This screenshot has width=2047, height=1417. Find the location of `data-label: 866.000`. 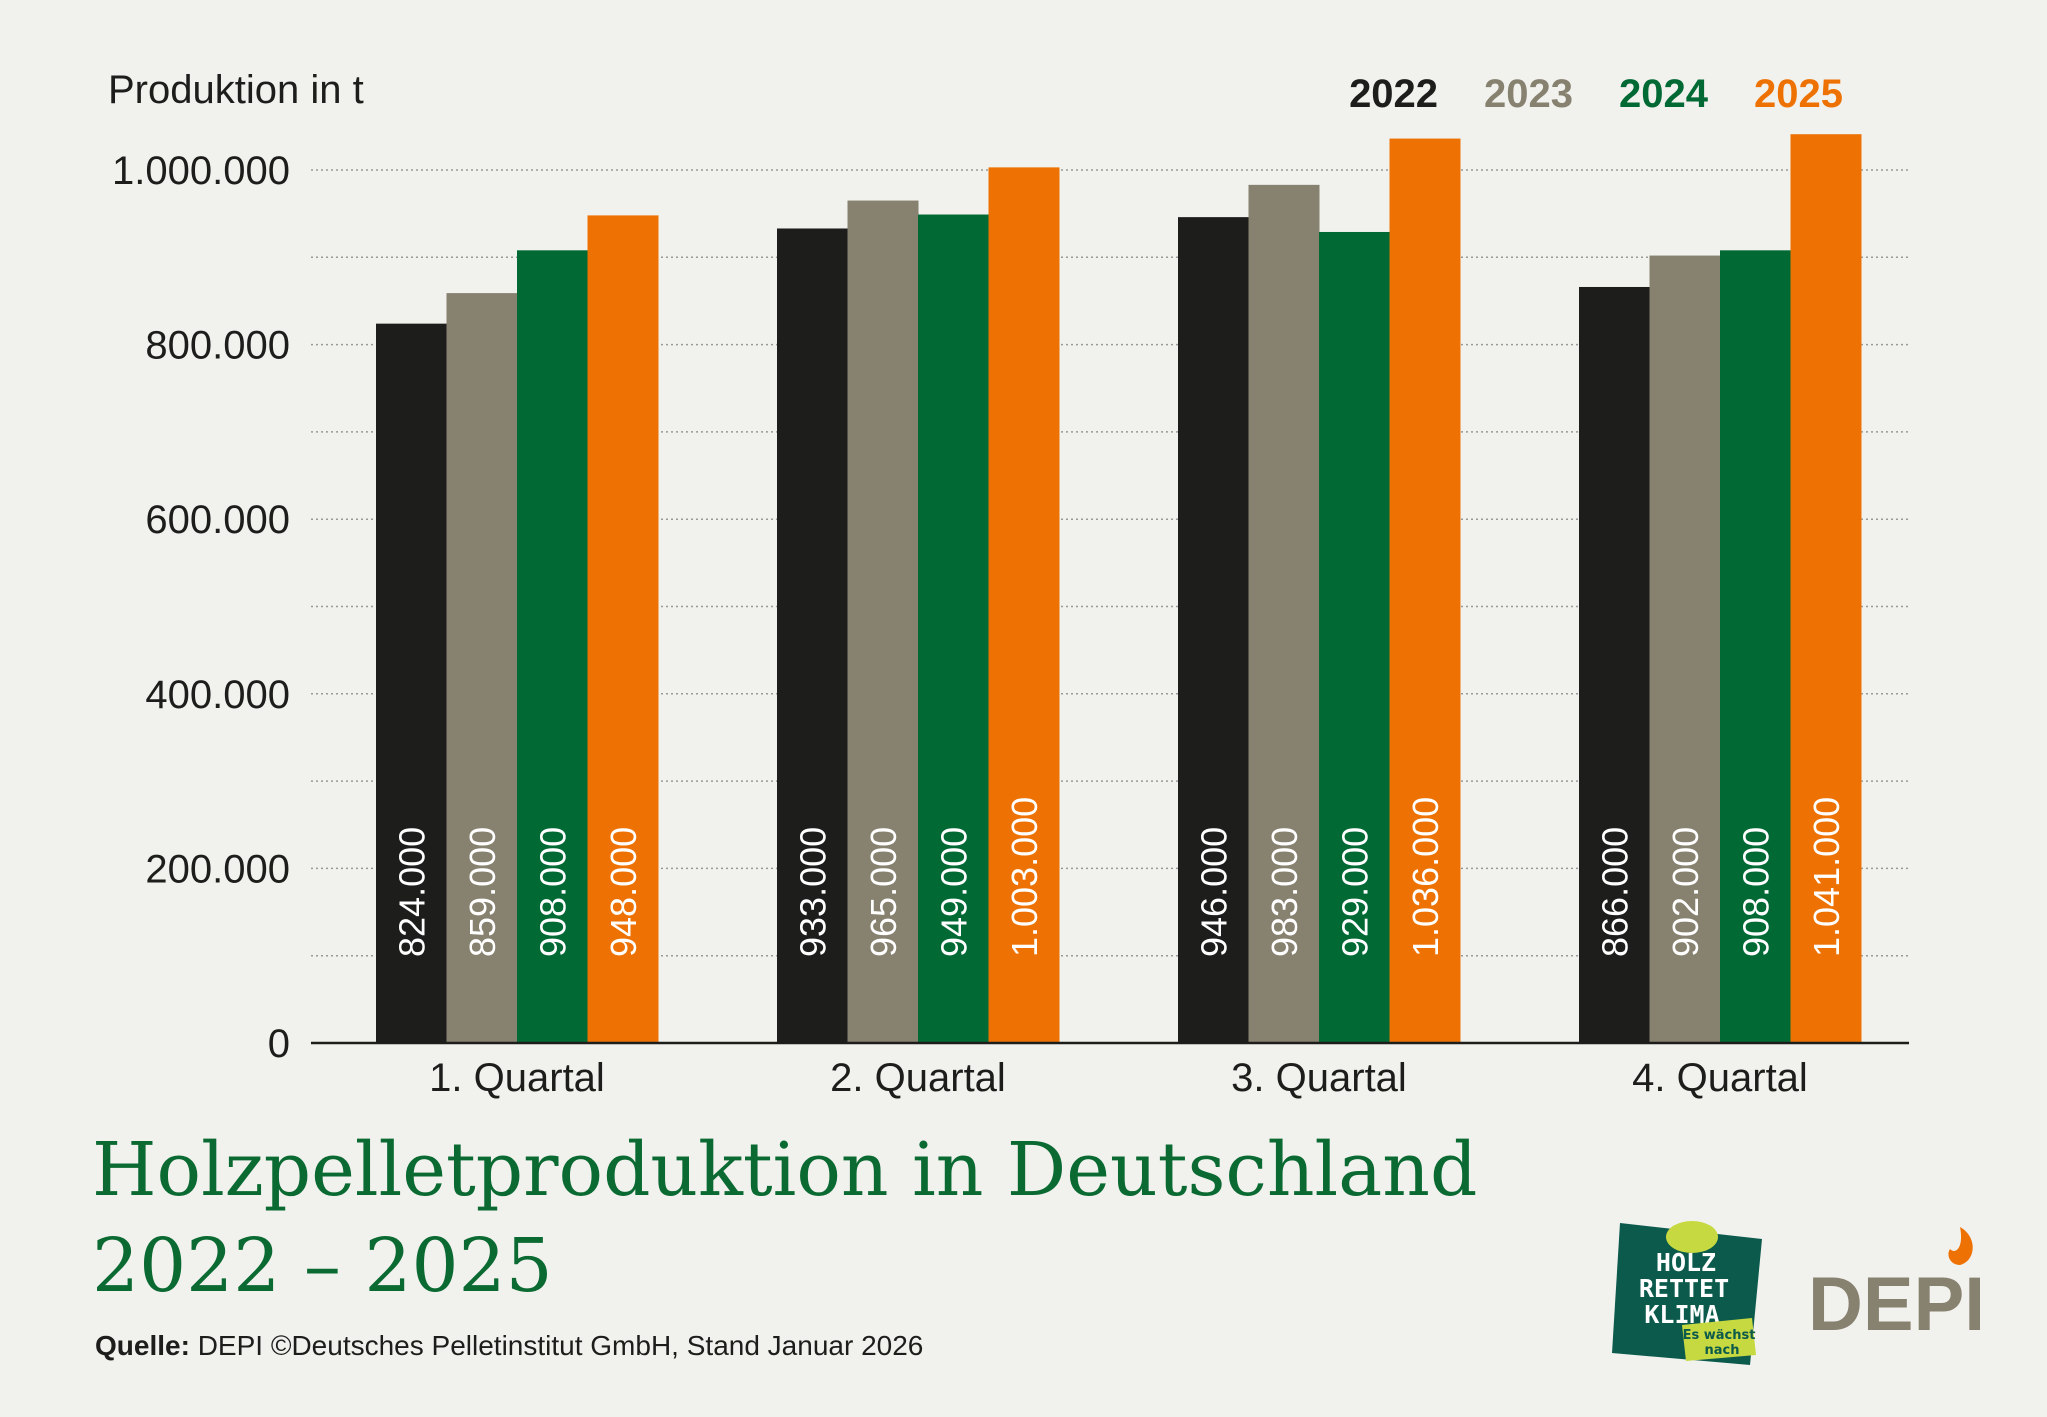

data-label: 866.000 is located at coordinates (1614, 892).